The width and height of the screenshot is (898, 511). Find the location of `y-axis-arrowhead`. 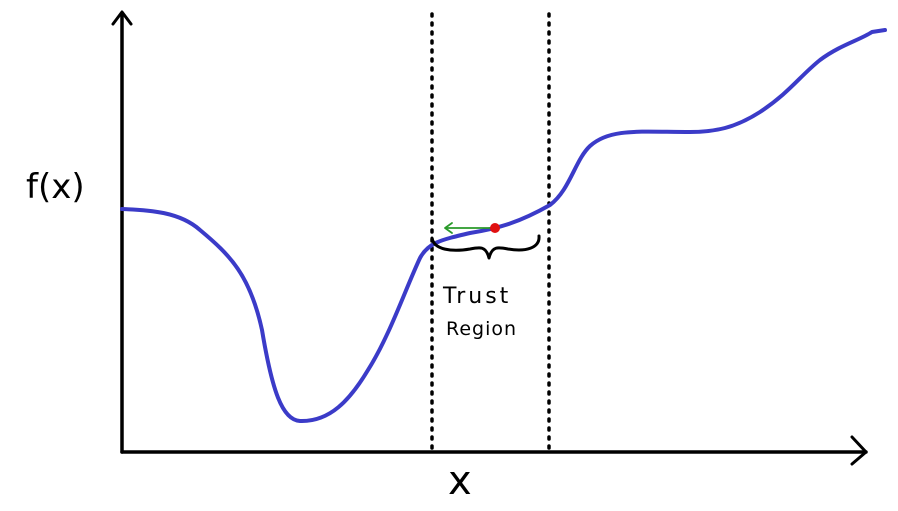

y-axis-arrowhead is located at coordinates (122, 18).